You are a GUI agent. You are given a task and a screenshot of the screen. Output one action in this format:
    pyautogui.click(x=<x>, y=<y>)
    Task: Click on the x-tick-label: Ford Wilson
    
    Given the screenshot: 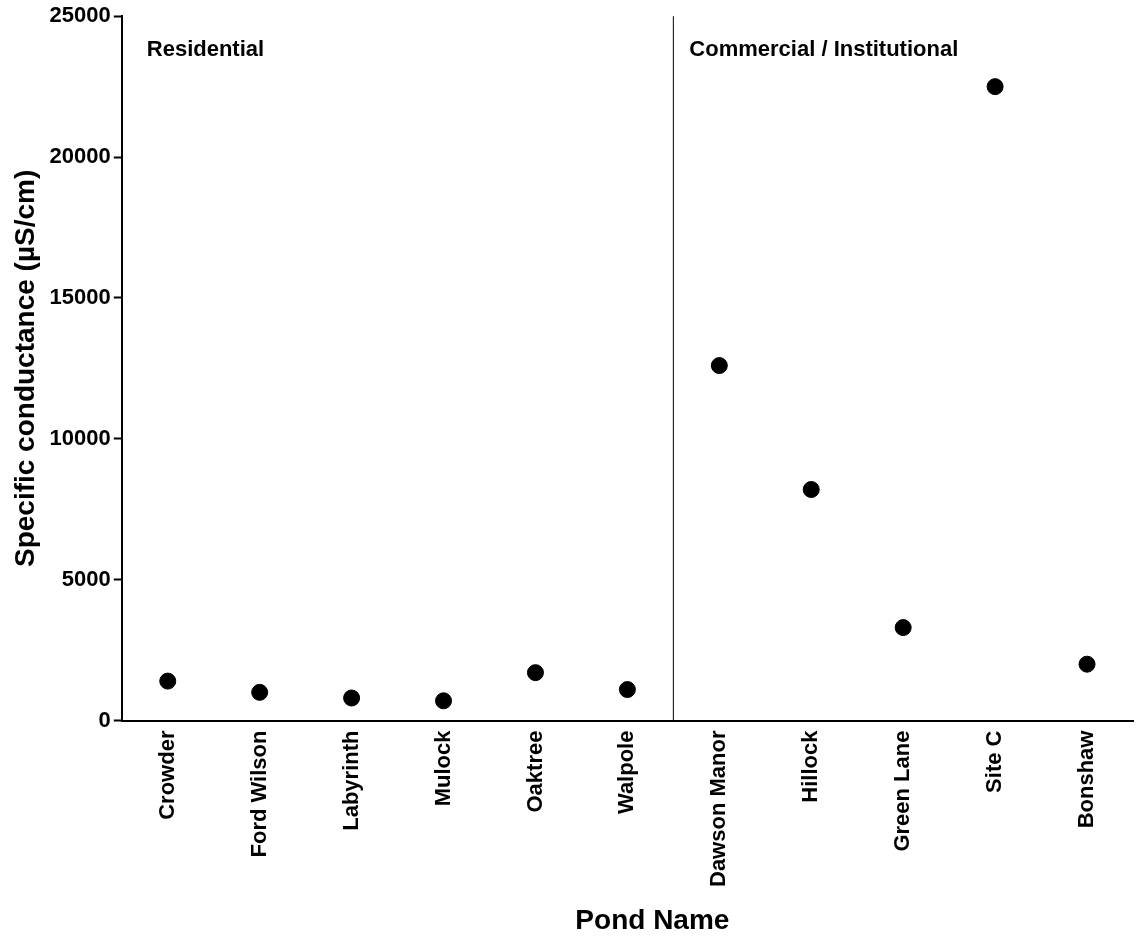 What is the action you would take?
    pyautogui.click(x=258, y=794)
    